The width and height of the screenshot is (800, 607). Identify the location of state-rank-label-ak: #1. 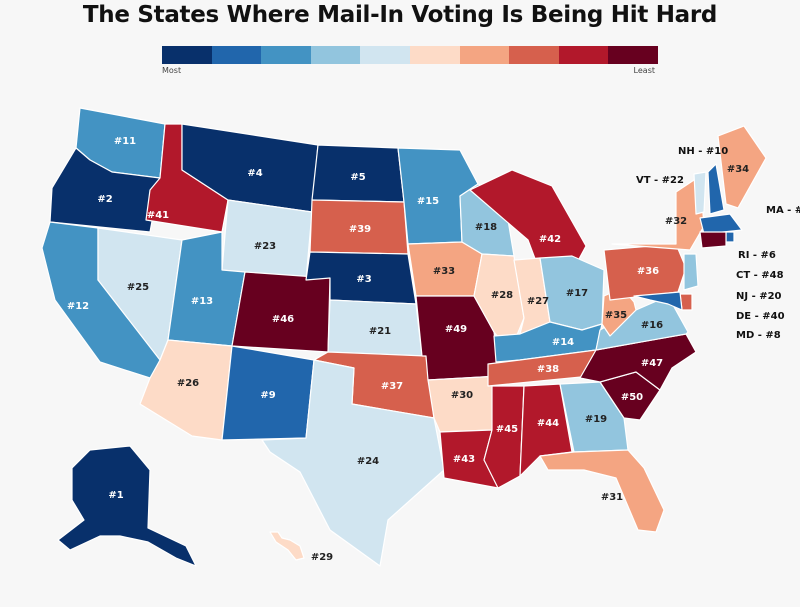
(115, 495).